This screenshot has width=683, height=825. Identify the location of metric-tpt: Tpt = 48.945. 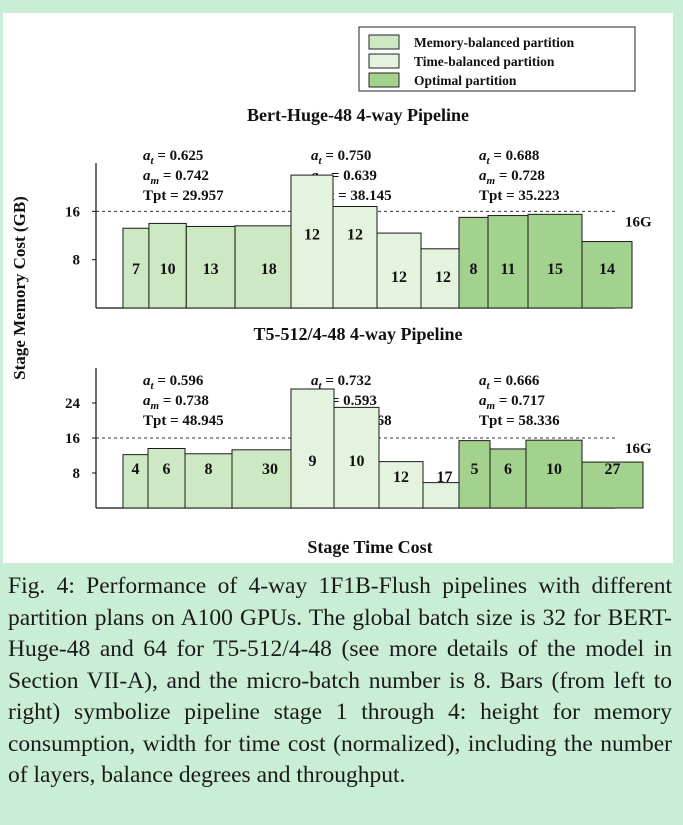
(183, 421).